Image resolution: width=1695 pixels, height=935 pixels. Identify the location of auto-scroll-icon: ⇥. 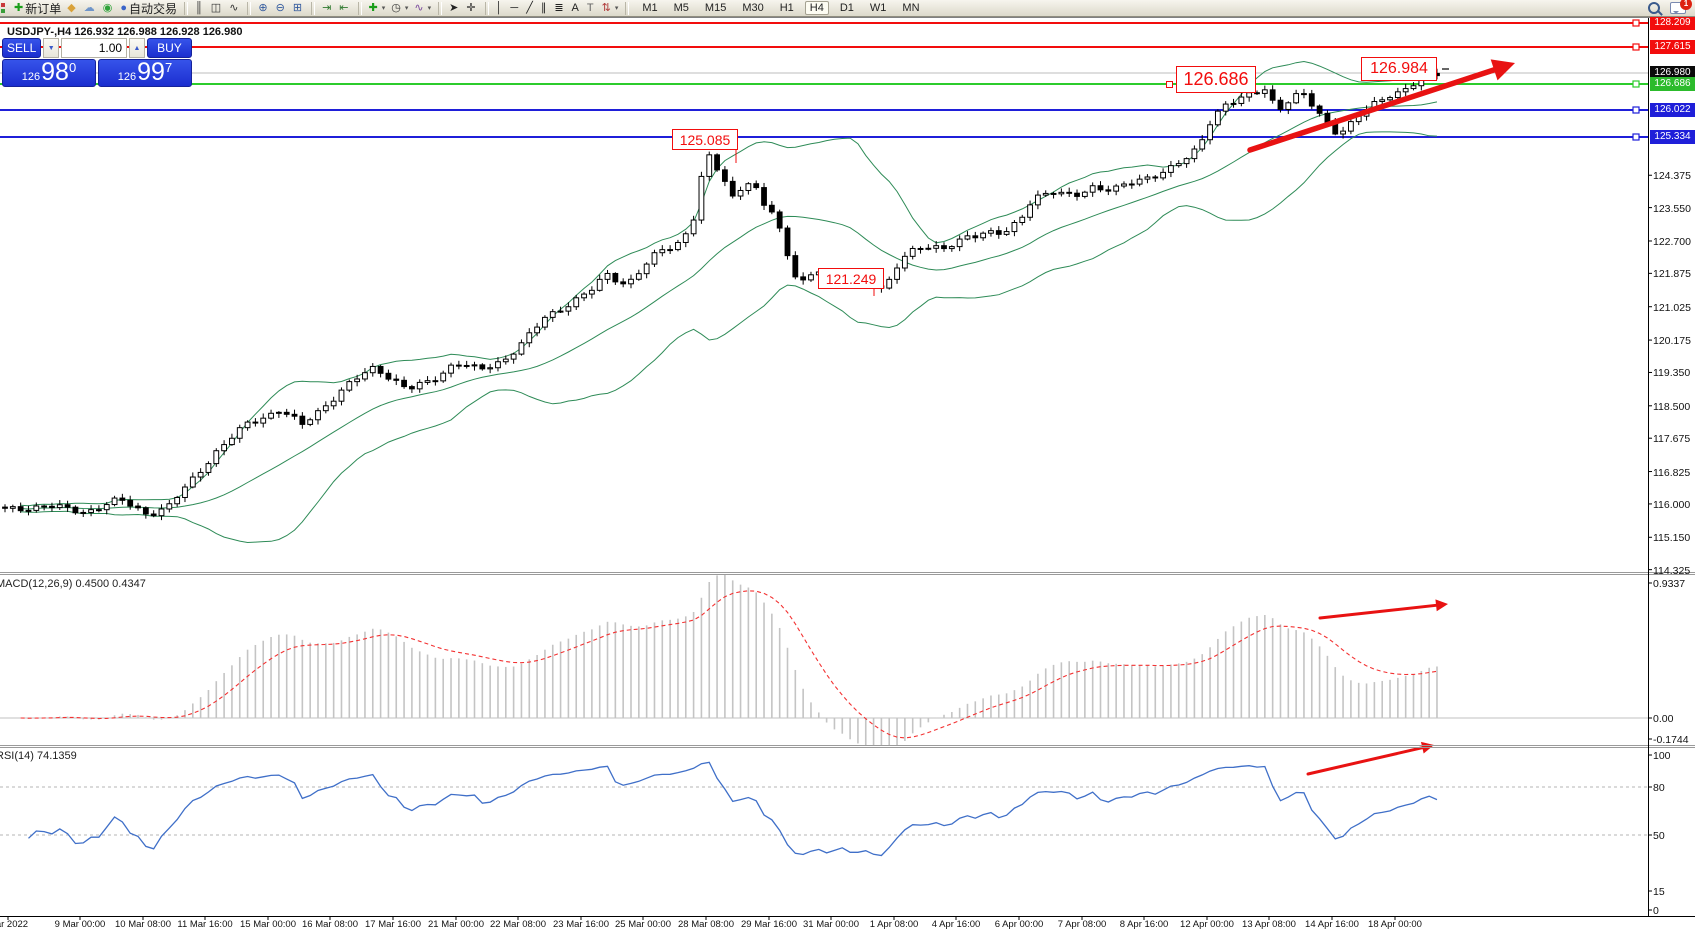
(327, 7).